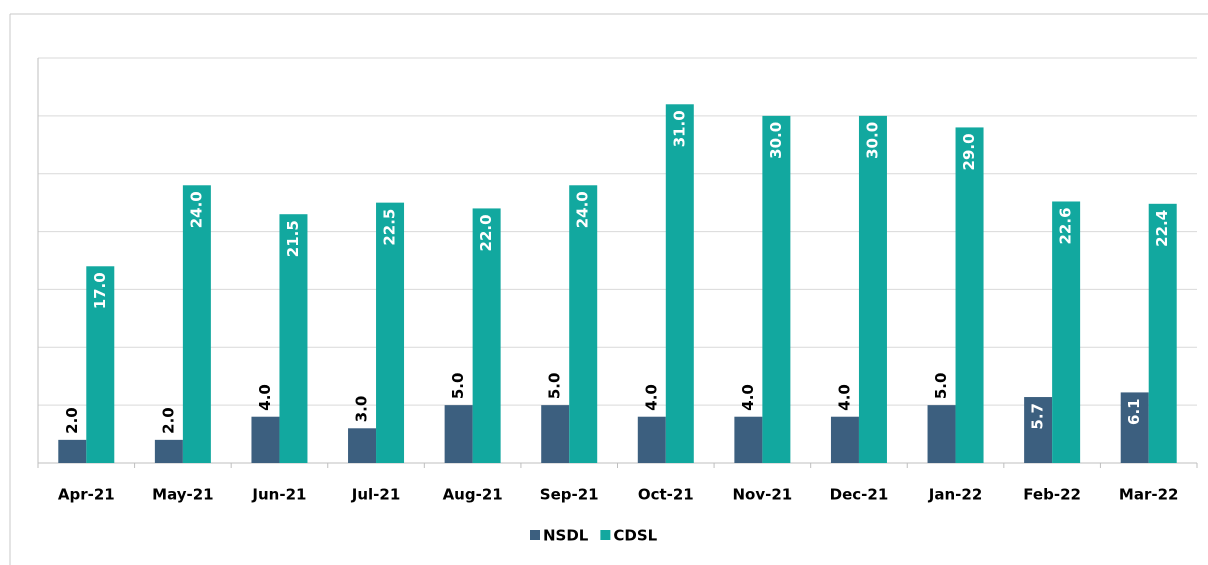 The image size is (1208, 565). I want to click on data-label: 5.7, so click(1038, 416).